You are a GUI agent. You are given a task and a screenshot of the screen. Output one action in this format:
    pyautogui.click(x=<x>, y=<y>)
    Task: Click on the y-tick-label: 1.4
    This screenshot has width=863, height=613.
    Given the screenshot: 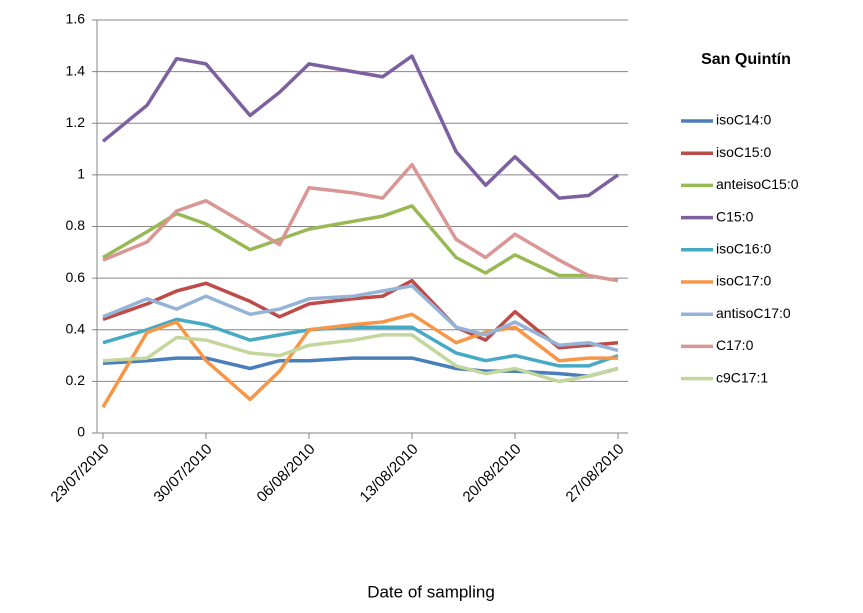 What is the action you would take?
    pyautogui.click(x=76, y=70)
    